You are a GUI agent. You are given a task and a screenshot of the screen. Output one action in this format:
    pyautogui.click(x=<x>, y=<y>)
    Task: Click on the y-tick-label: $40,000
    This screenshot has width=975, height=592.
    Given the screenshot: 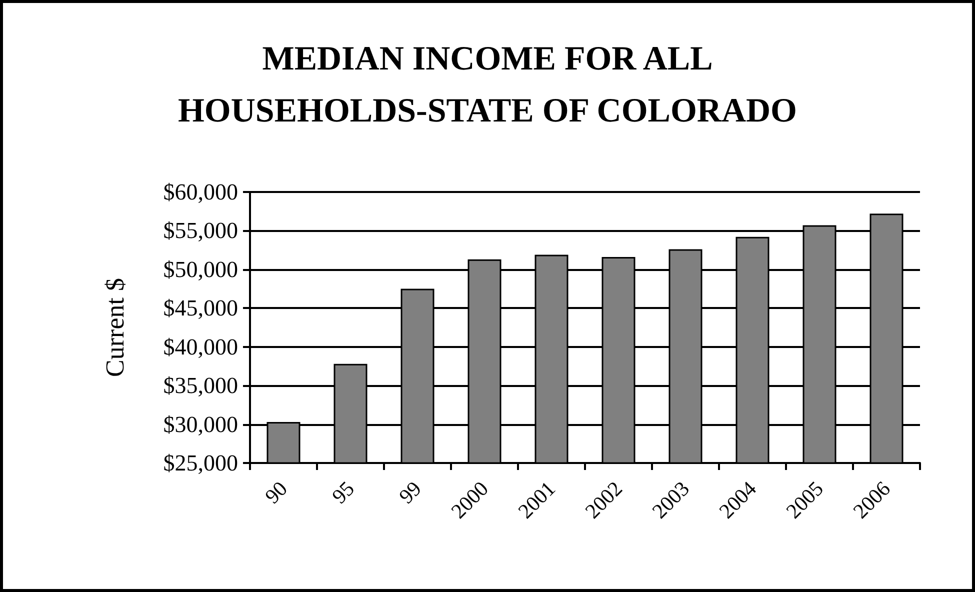 What is the action you would take?
    pyautogui.click(x=200, y=347)
    